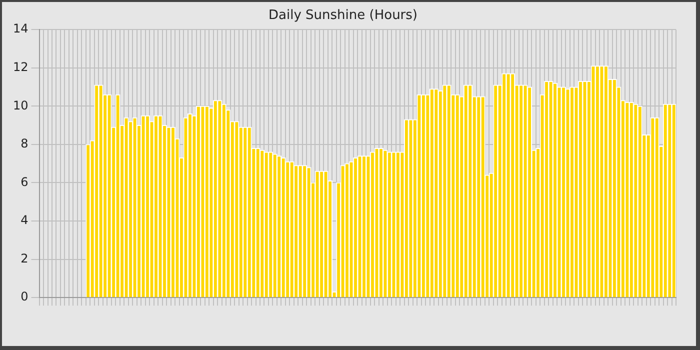  Describe the element at coordinates (343, 16) in the screenshot. I see `chart-title: Daily Sunshine (Hours)` at that location.